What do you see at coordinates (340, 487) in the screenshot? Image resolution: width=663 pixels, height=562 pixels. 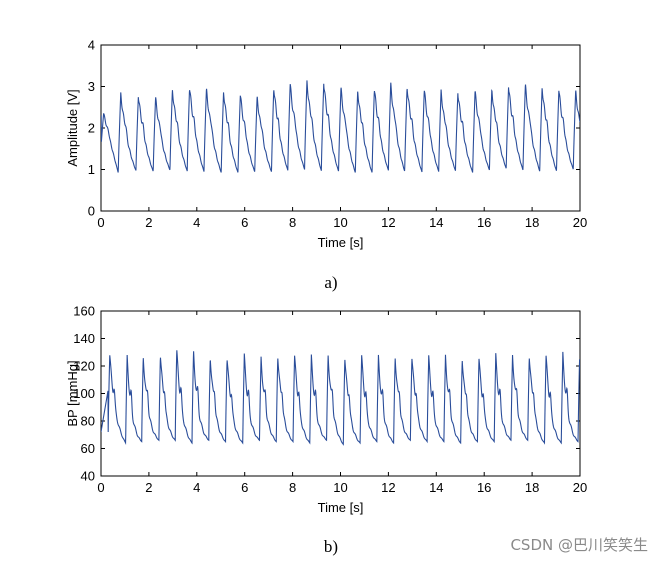 I see `panel-b-x-tick-label: 10` at bounding box center [340, 487].